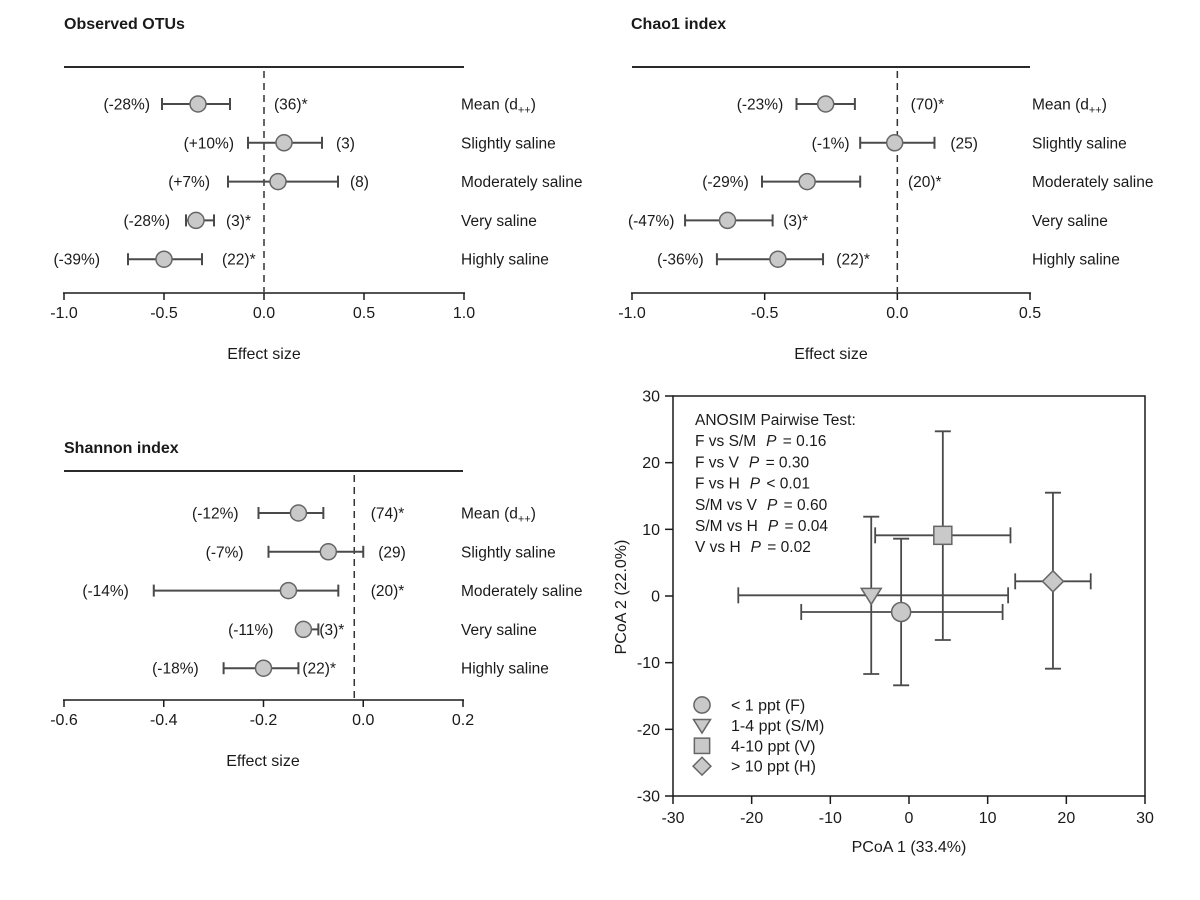  I want to click on legend-label: < 1 ppt (F), so click(768, 706).